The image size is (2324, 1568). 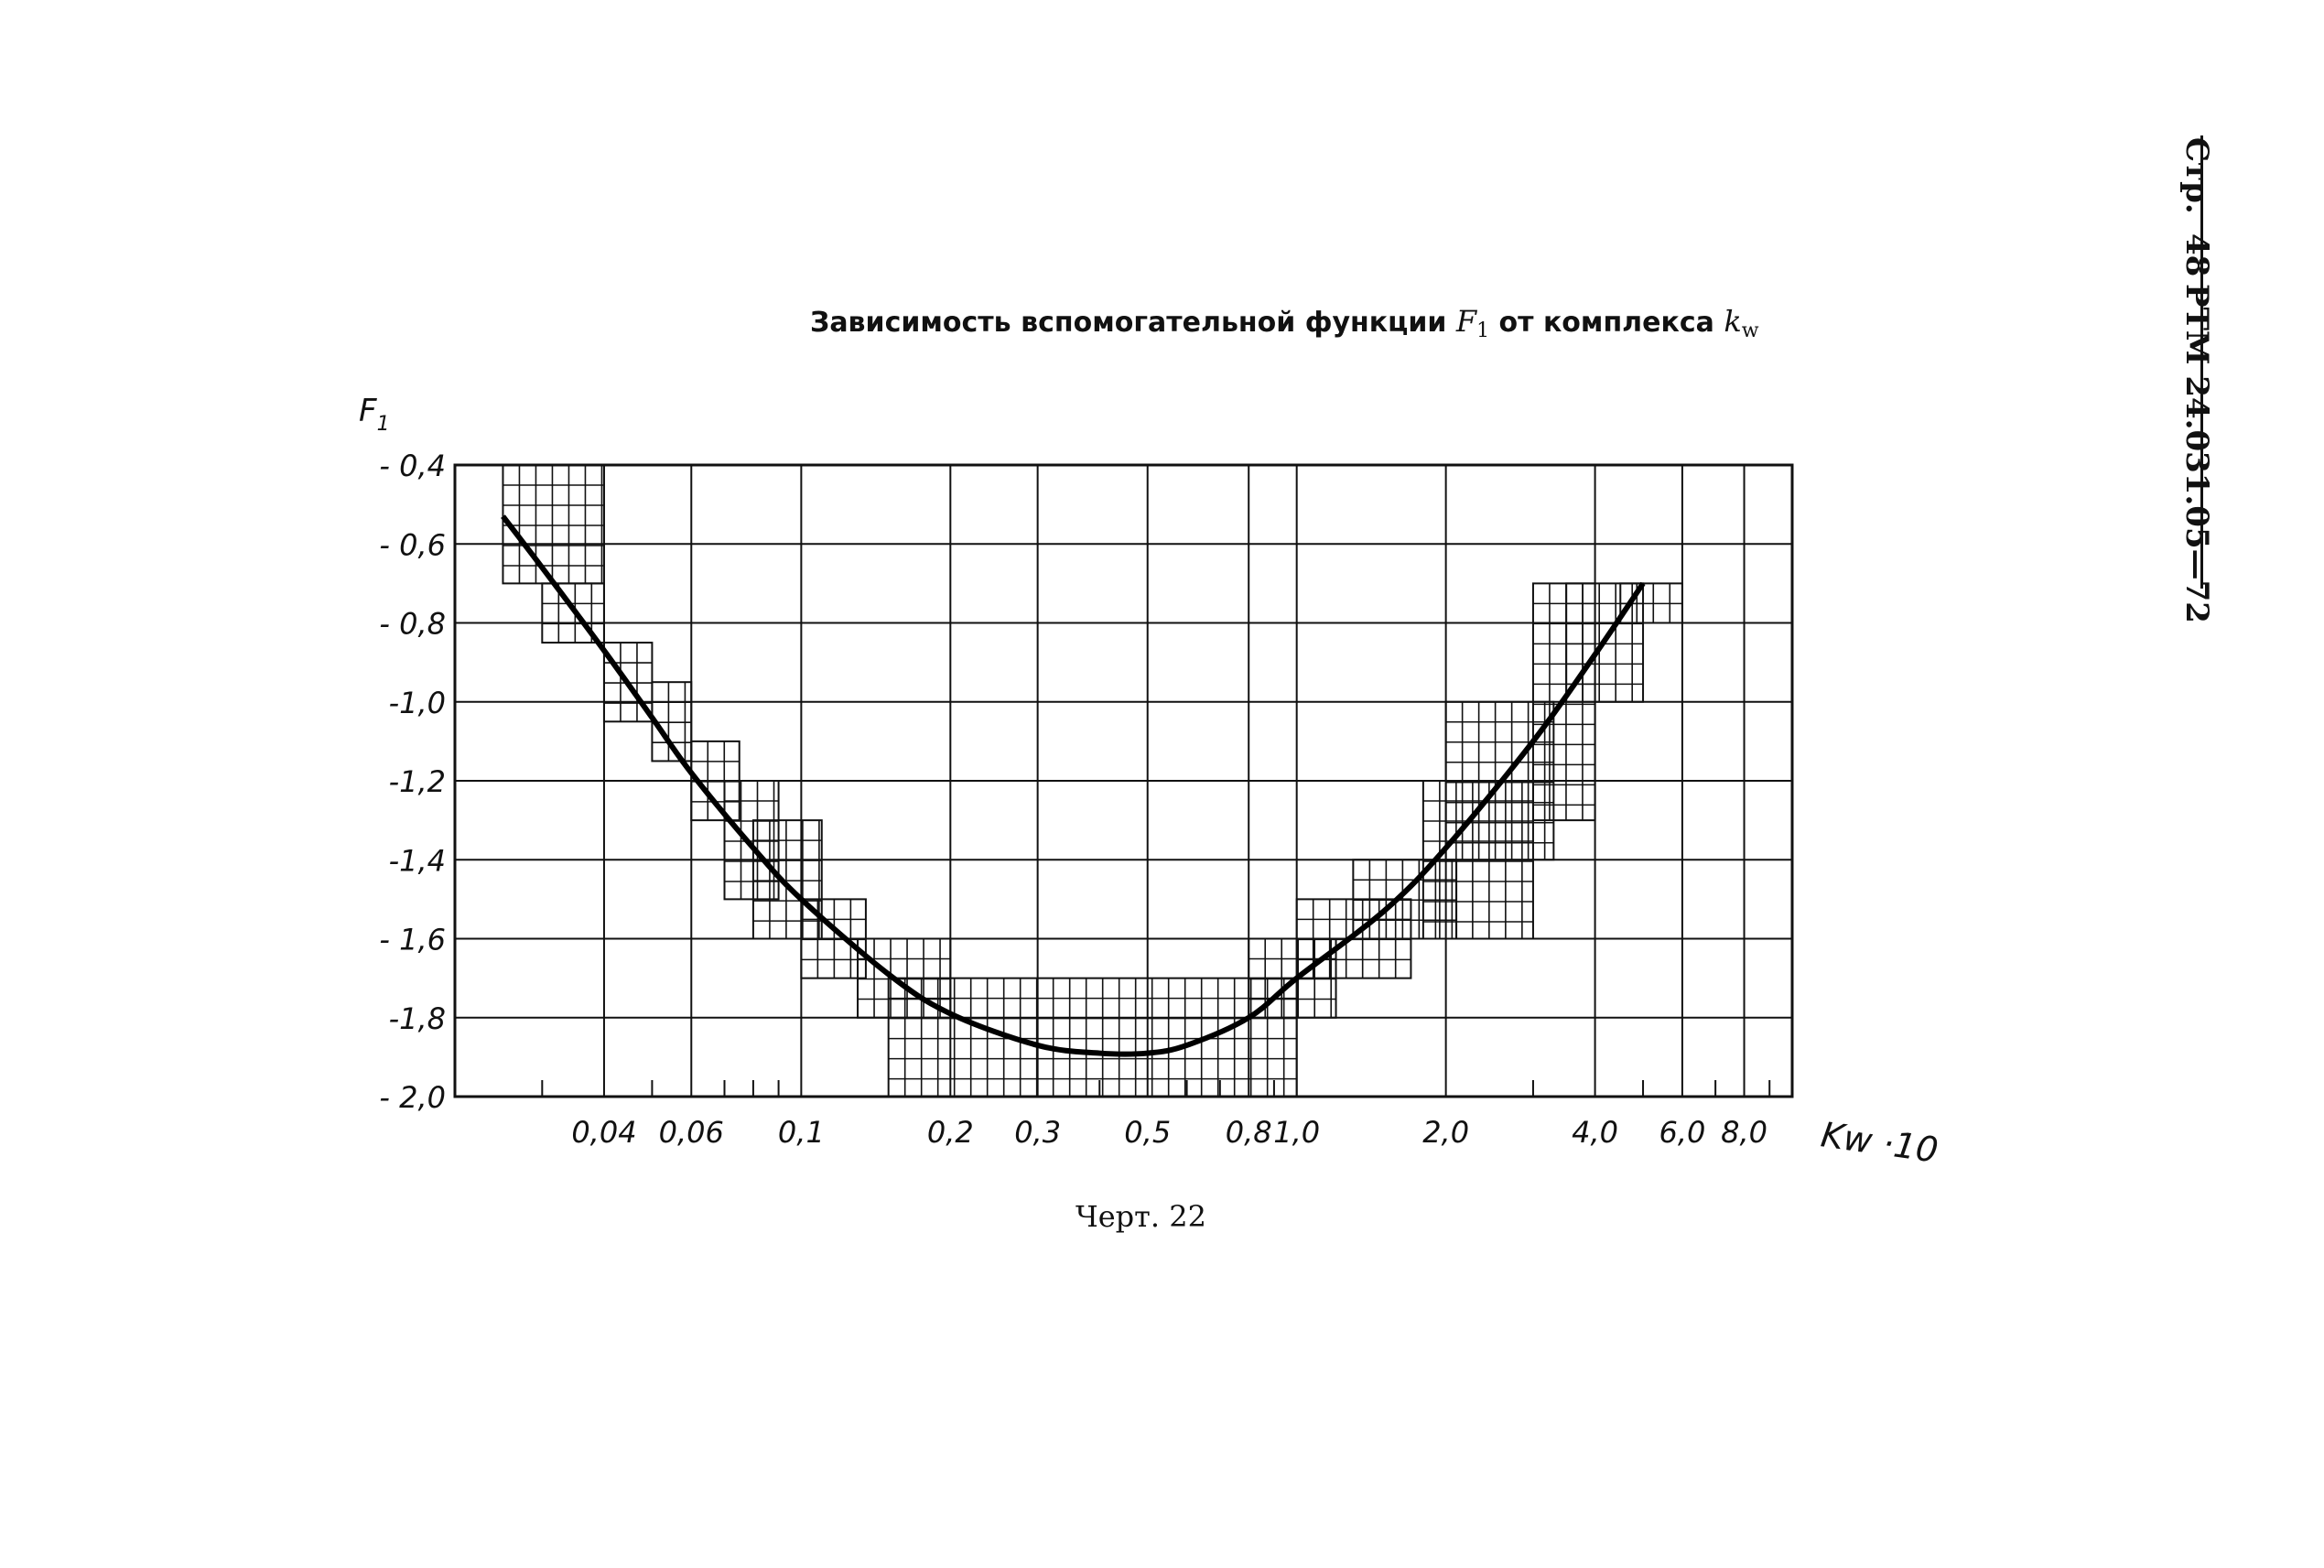 What do you see at coordinates (412, 1097) in the screenshot?
I see `y-tick-label: - 2,0` at bounding box center [412, 1097].